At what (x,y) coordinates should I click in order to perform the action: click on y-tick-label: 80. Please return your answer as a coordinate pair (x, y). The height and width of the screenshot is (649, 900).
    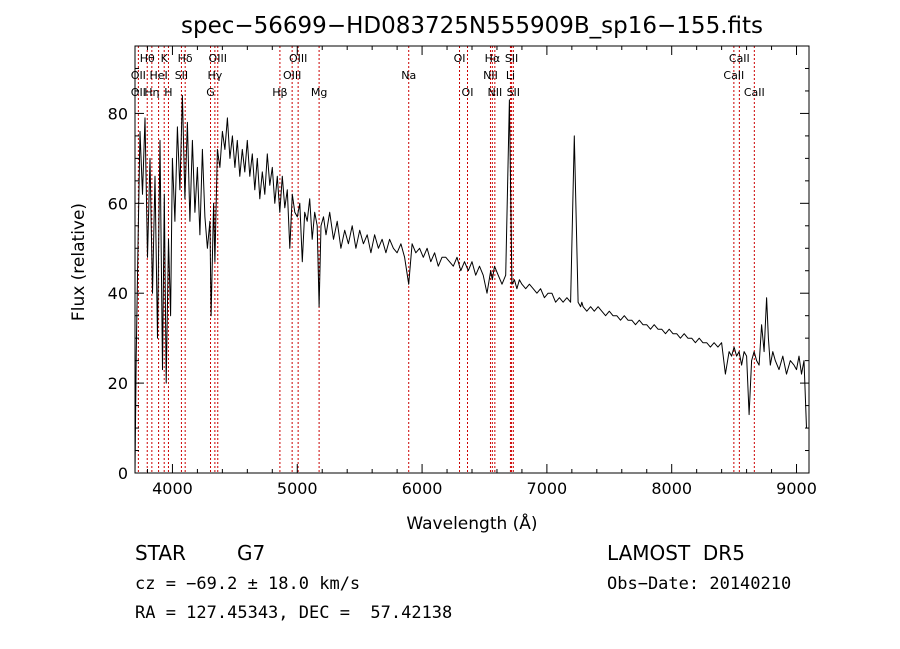
    Looking at the image, I should click on (118, 113).